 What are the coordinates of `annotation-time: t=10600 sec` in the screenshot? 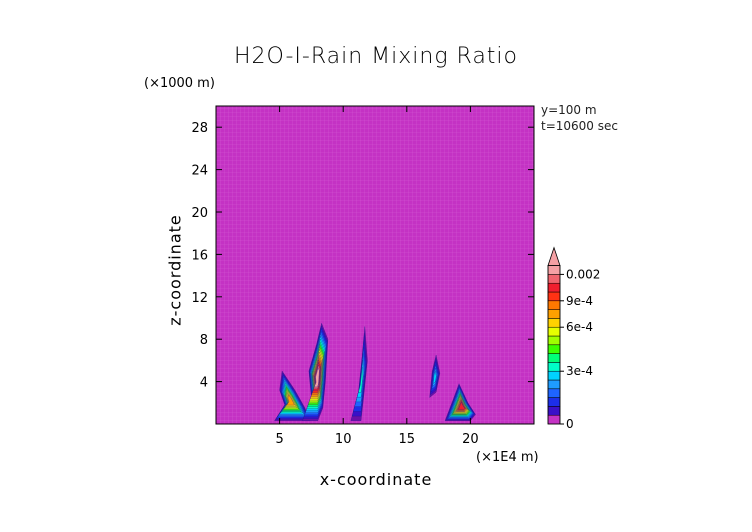 It's located at (579, 126).